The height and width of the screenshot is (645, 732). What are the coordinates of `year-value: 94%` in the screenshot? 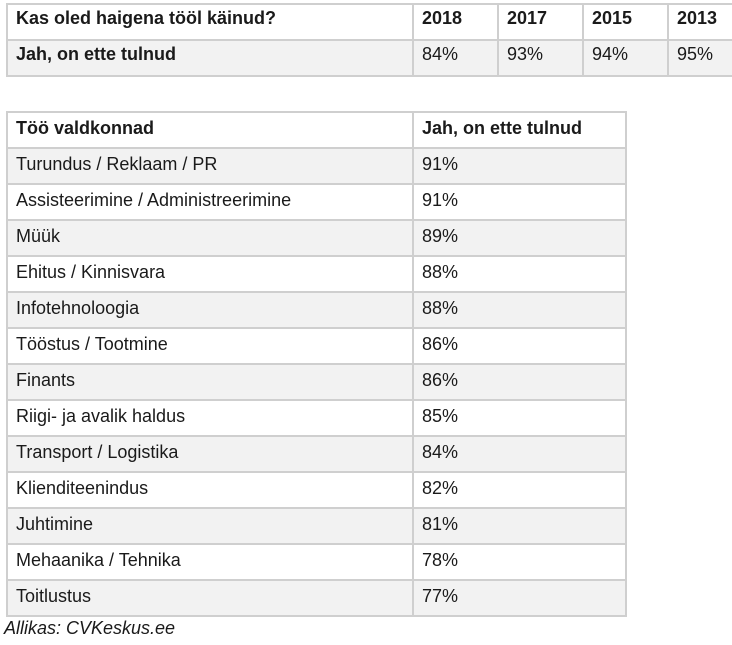 It's located at (625, 58).